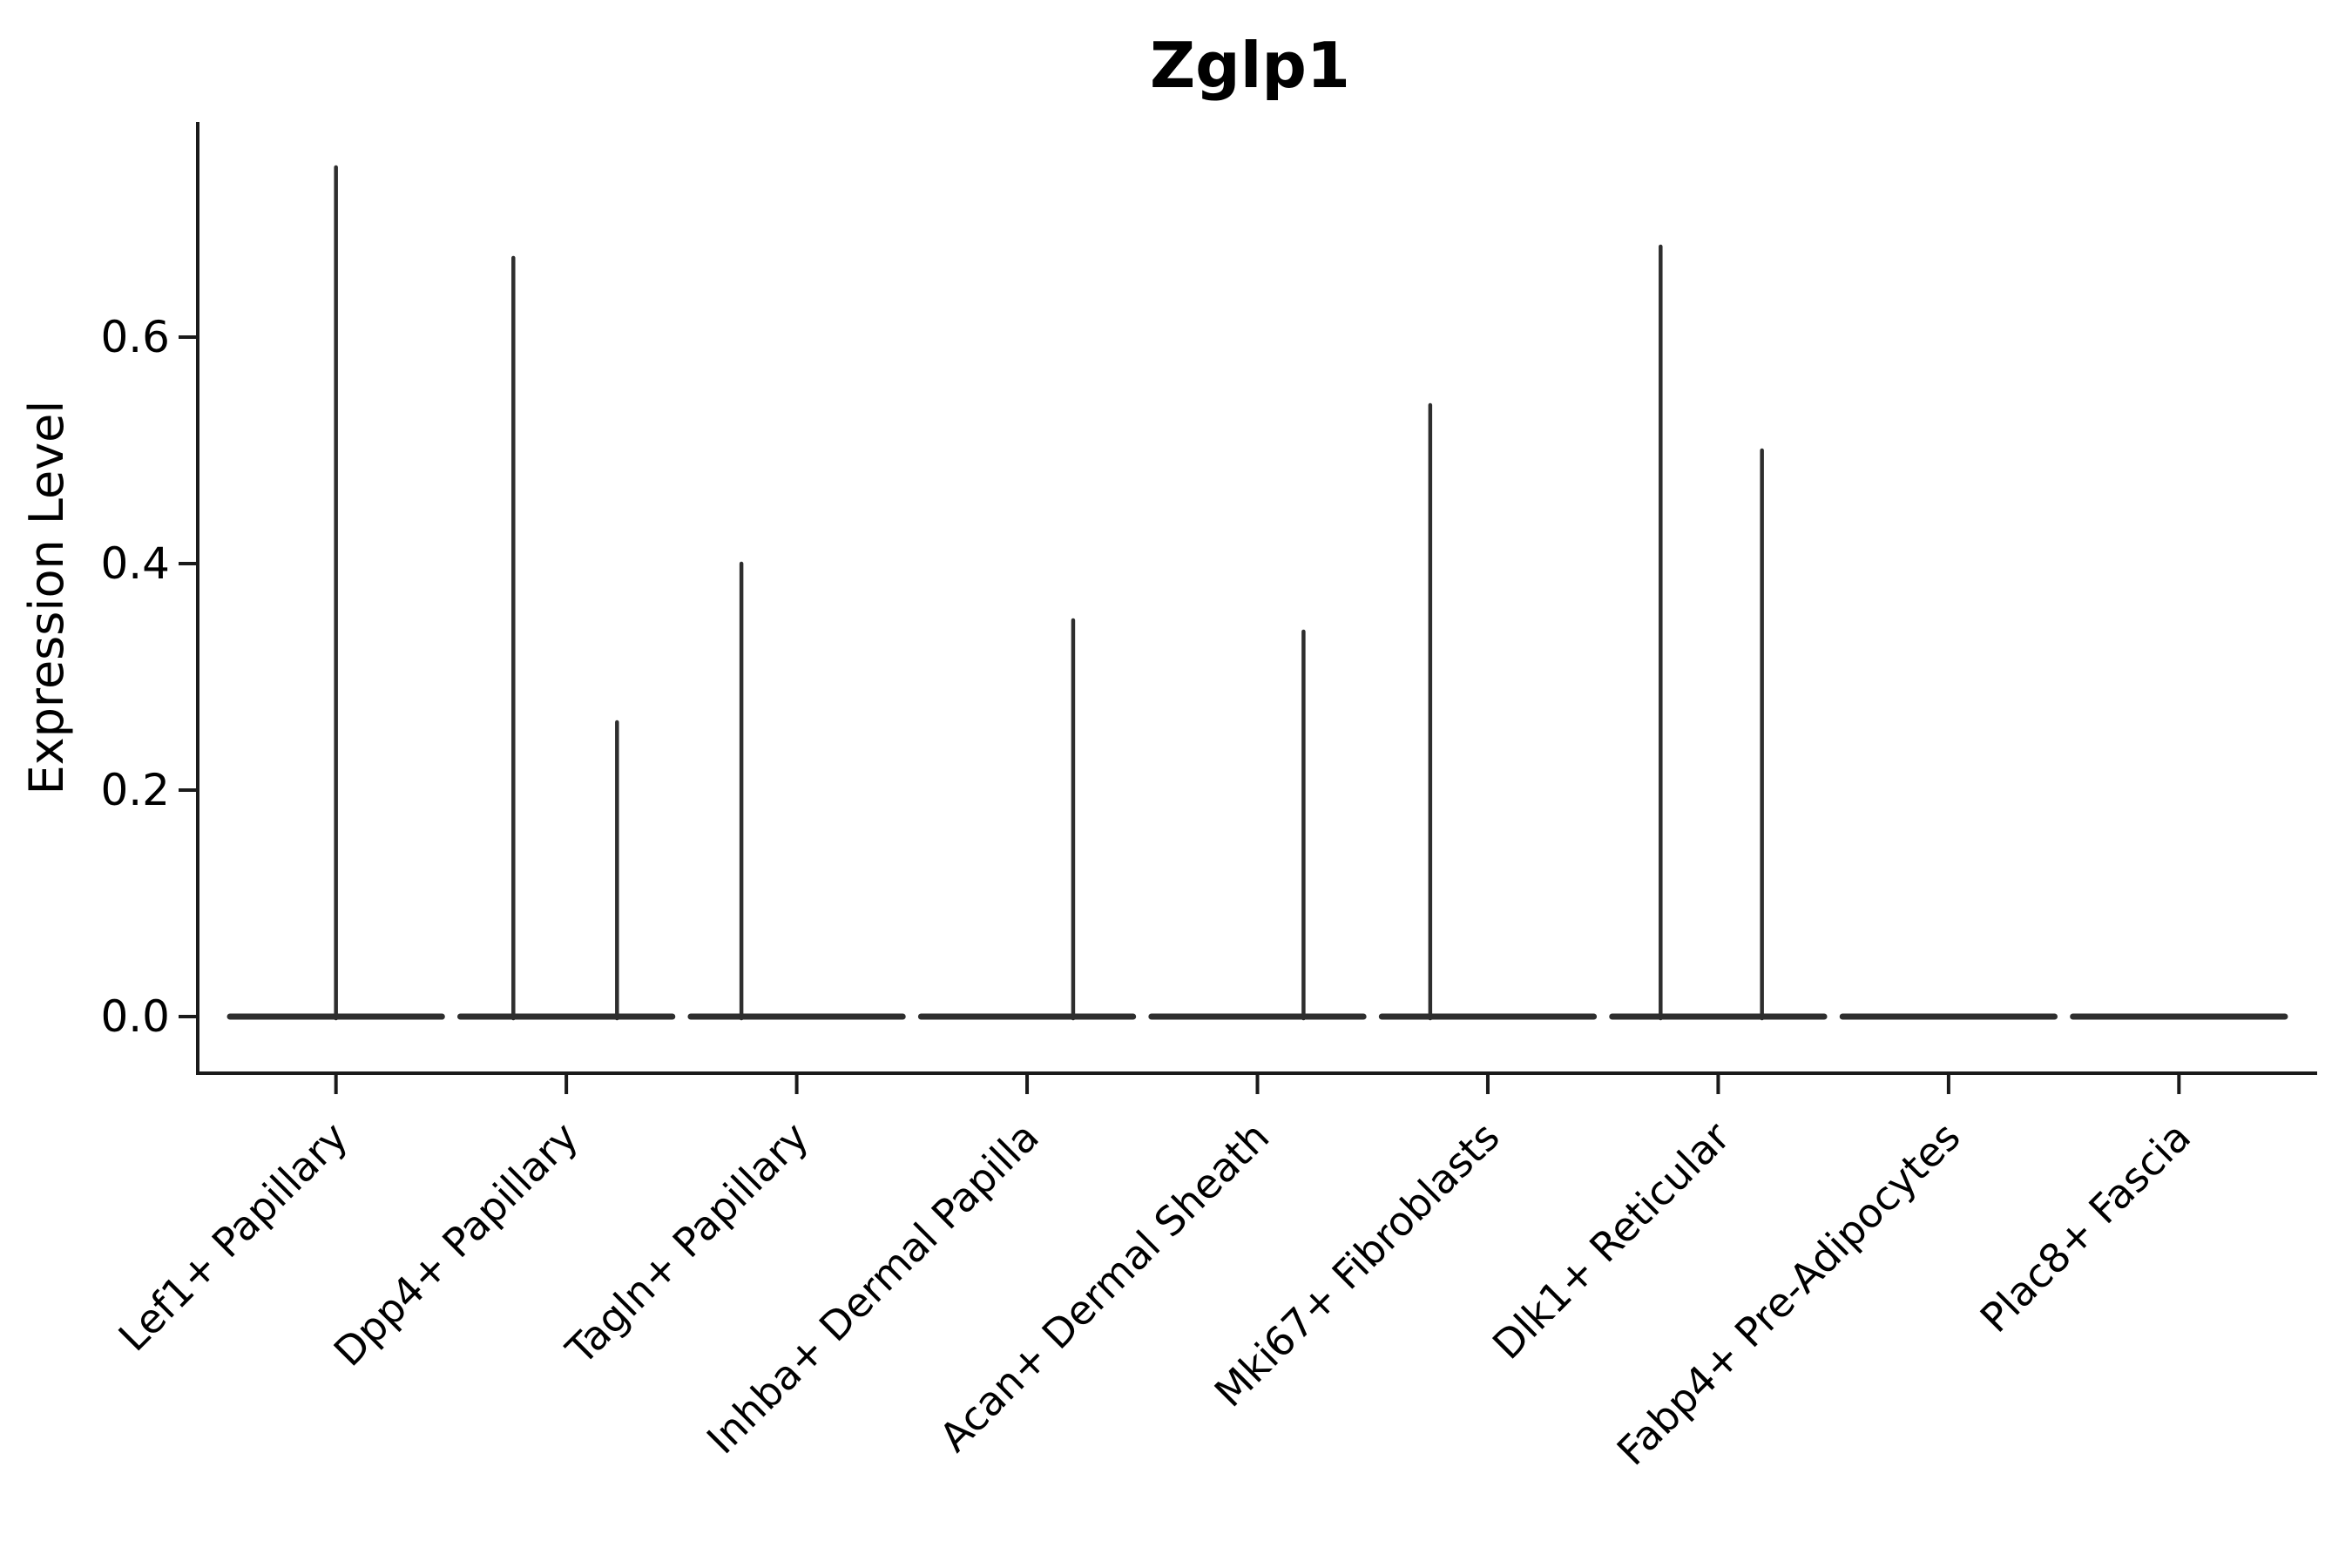 Image resolution: width=2352 pixels, height=1568 pixels. Describe the element at coordinates (135, 1016) in the screenshot. I see `y-tick-label: 0.0` at that location.